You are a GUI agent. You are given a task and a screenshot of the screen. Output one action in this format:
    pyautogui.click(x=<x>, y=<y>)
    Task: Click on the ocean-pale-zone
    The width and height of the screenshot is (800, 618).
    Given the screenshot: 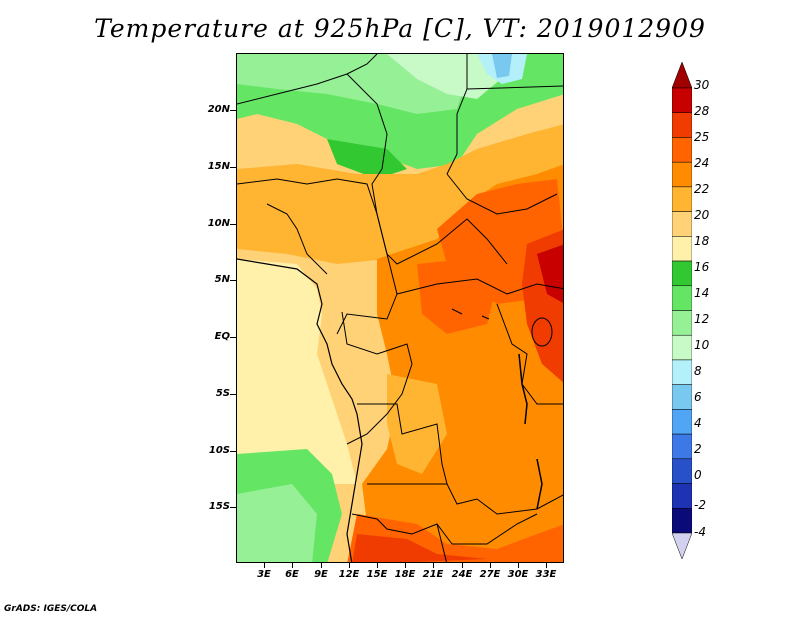 What is the action you would take?
    pyautogui.click(x=297, y=371)
    